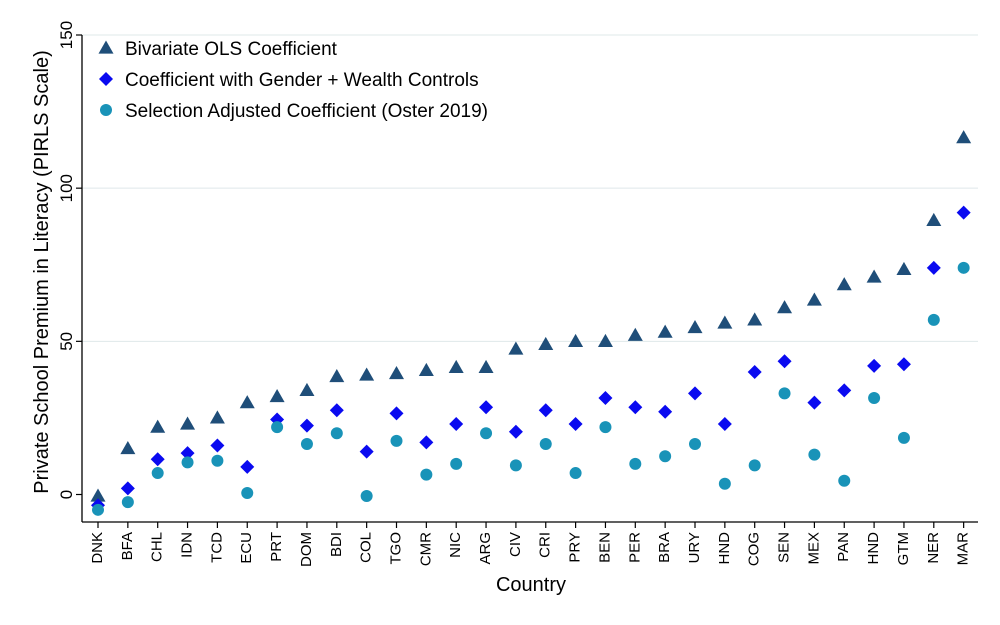 The height and width of the screenshot is (625, 1000). Describe the element at coordinates (635, 407) in the screenshot. I see `point-diamond-per` at that location.